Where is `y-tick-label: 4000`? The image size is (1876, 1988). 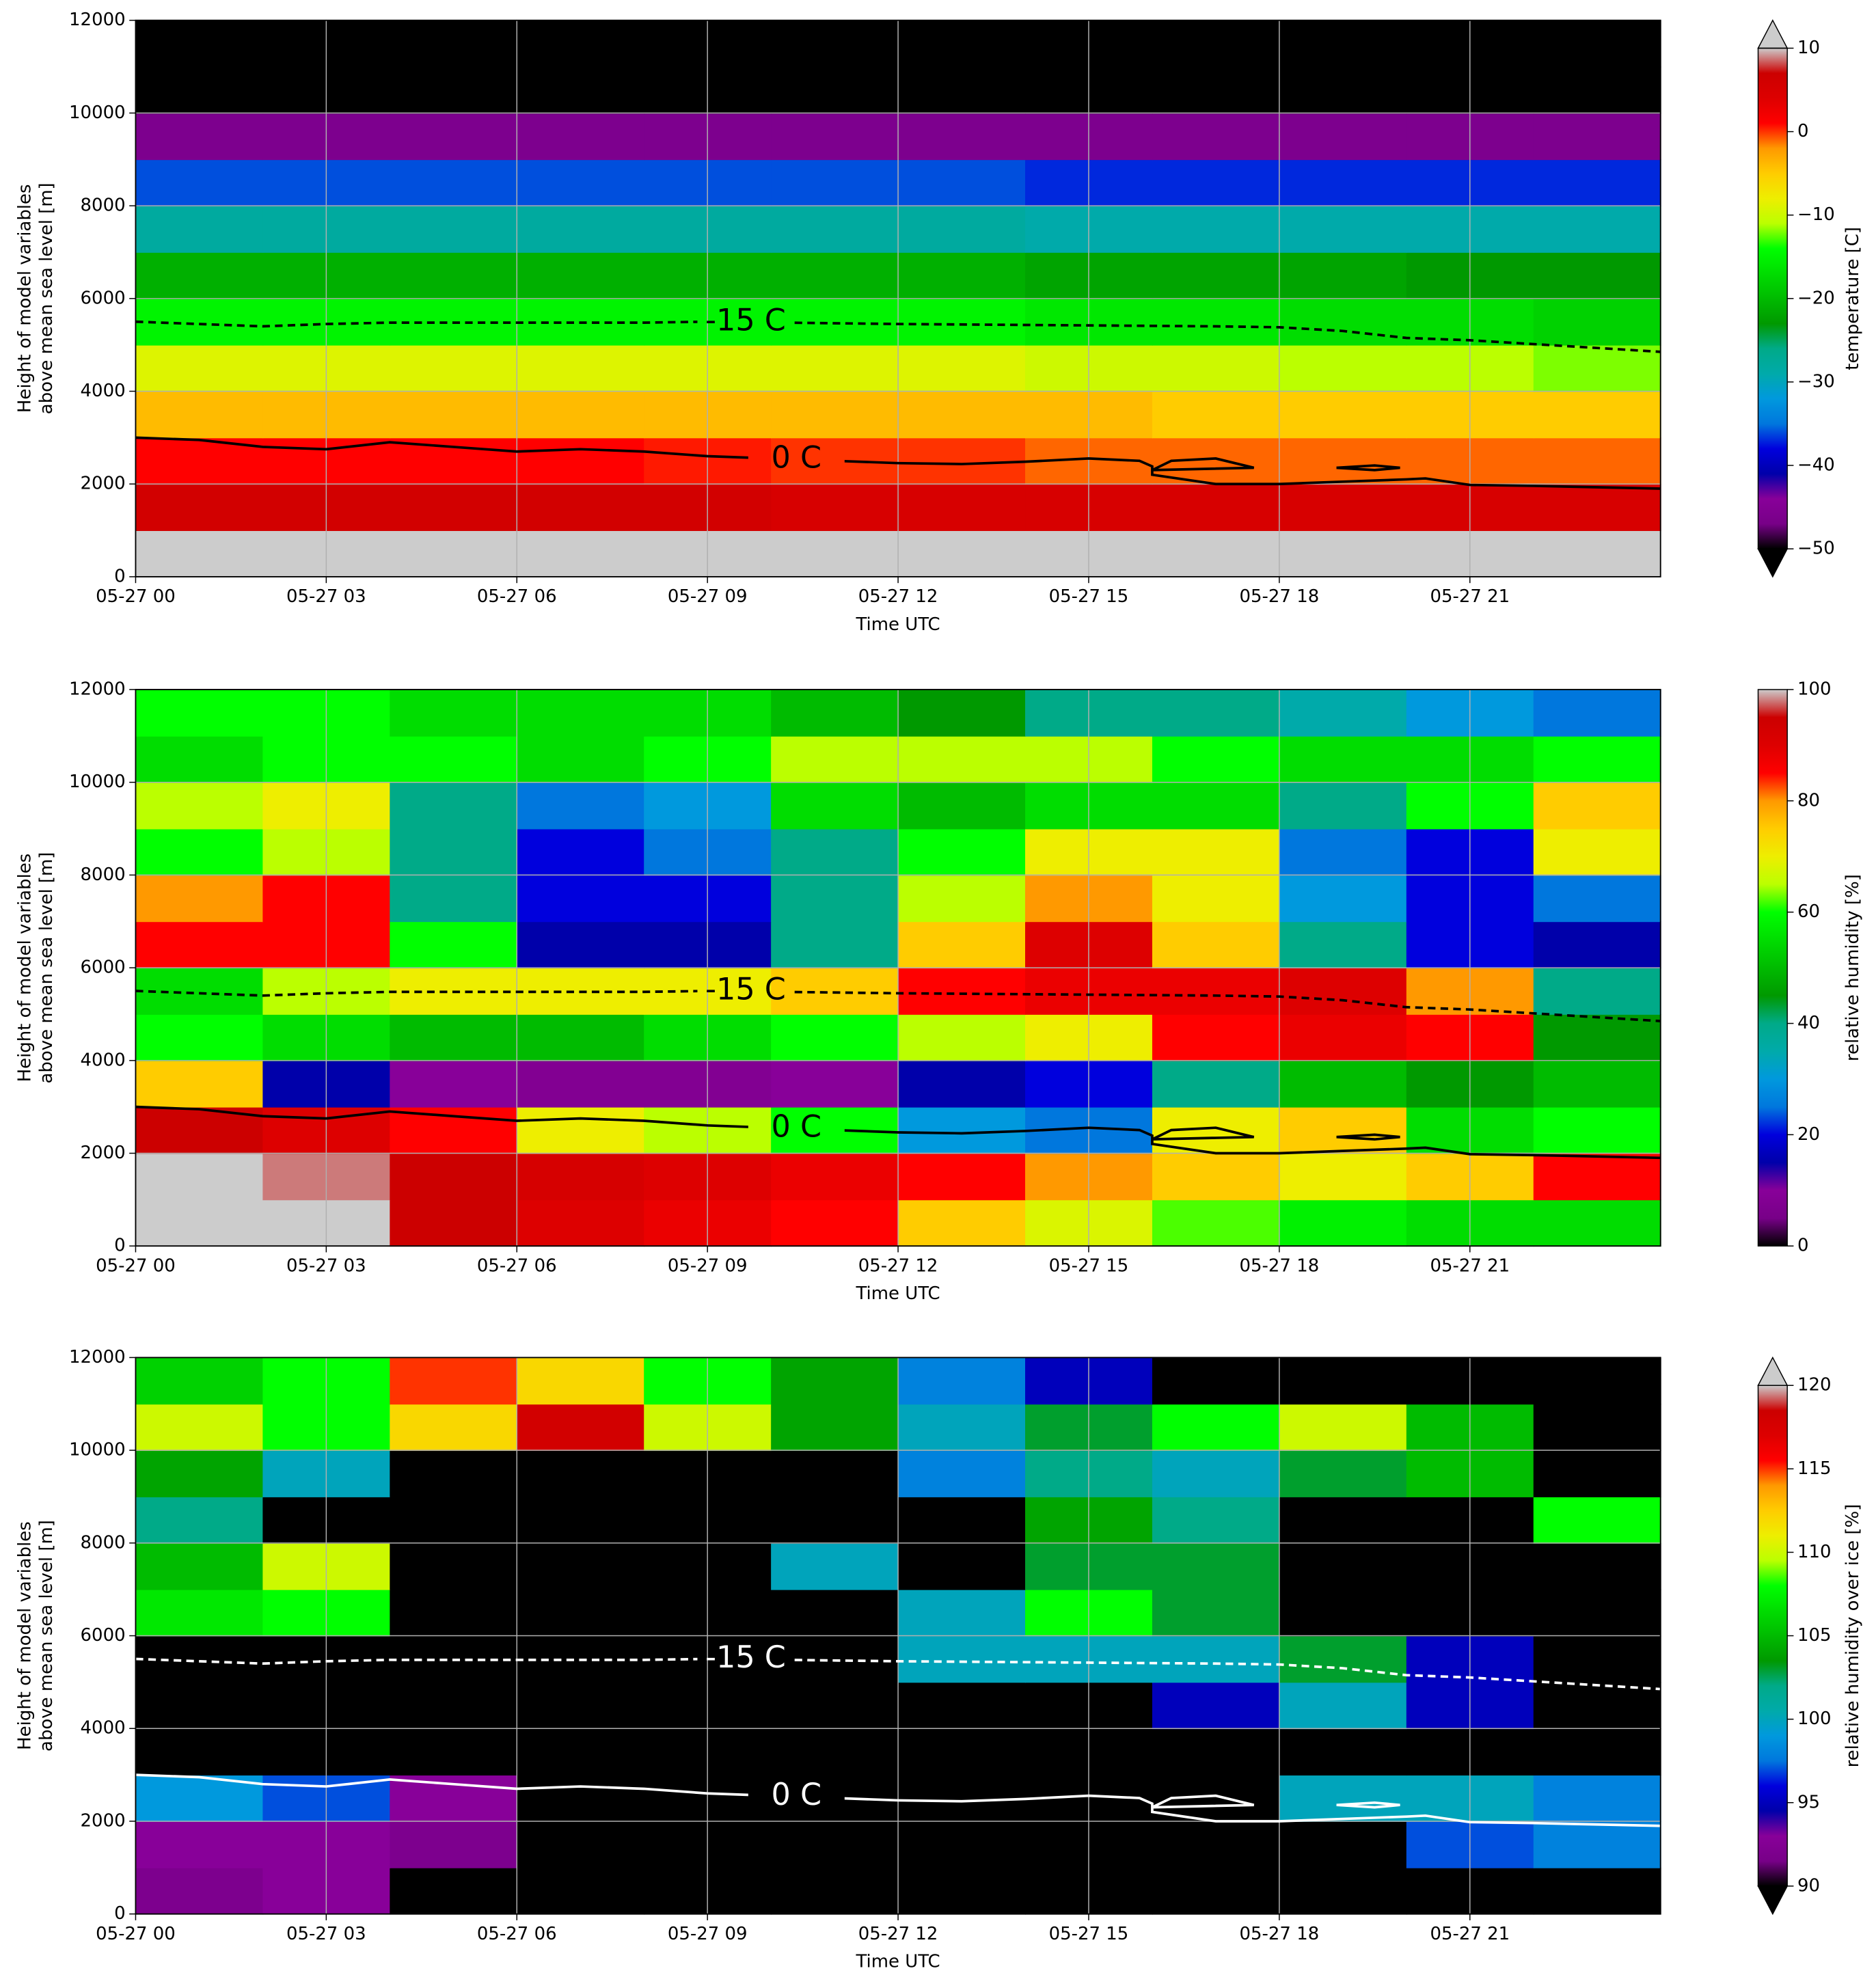 y-tick-label: 4000 is located at coordinates (103, 391).